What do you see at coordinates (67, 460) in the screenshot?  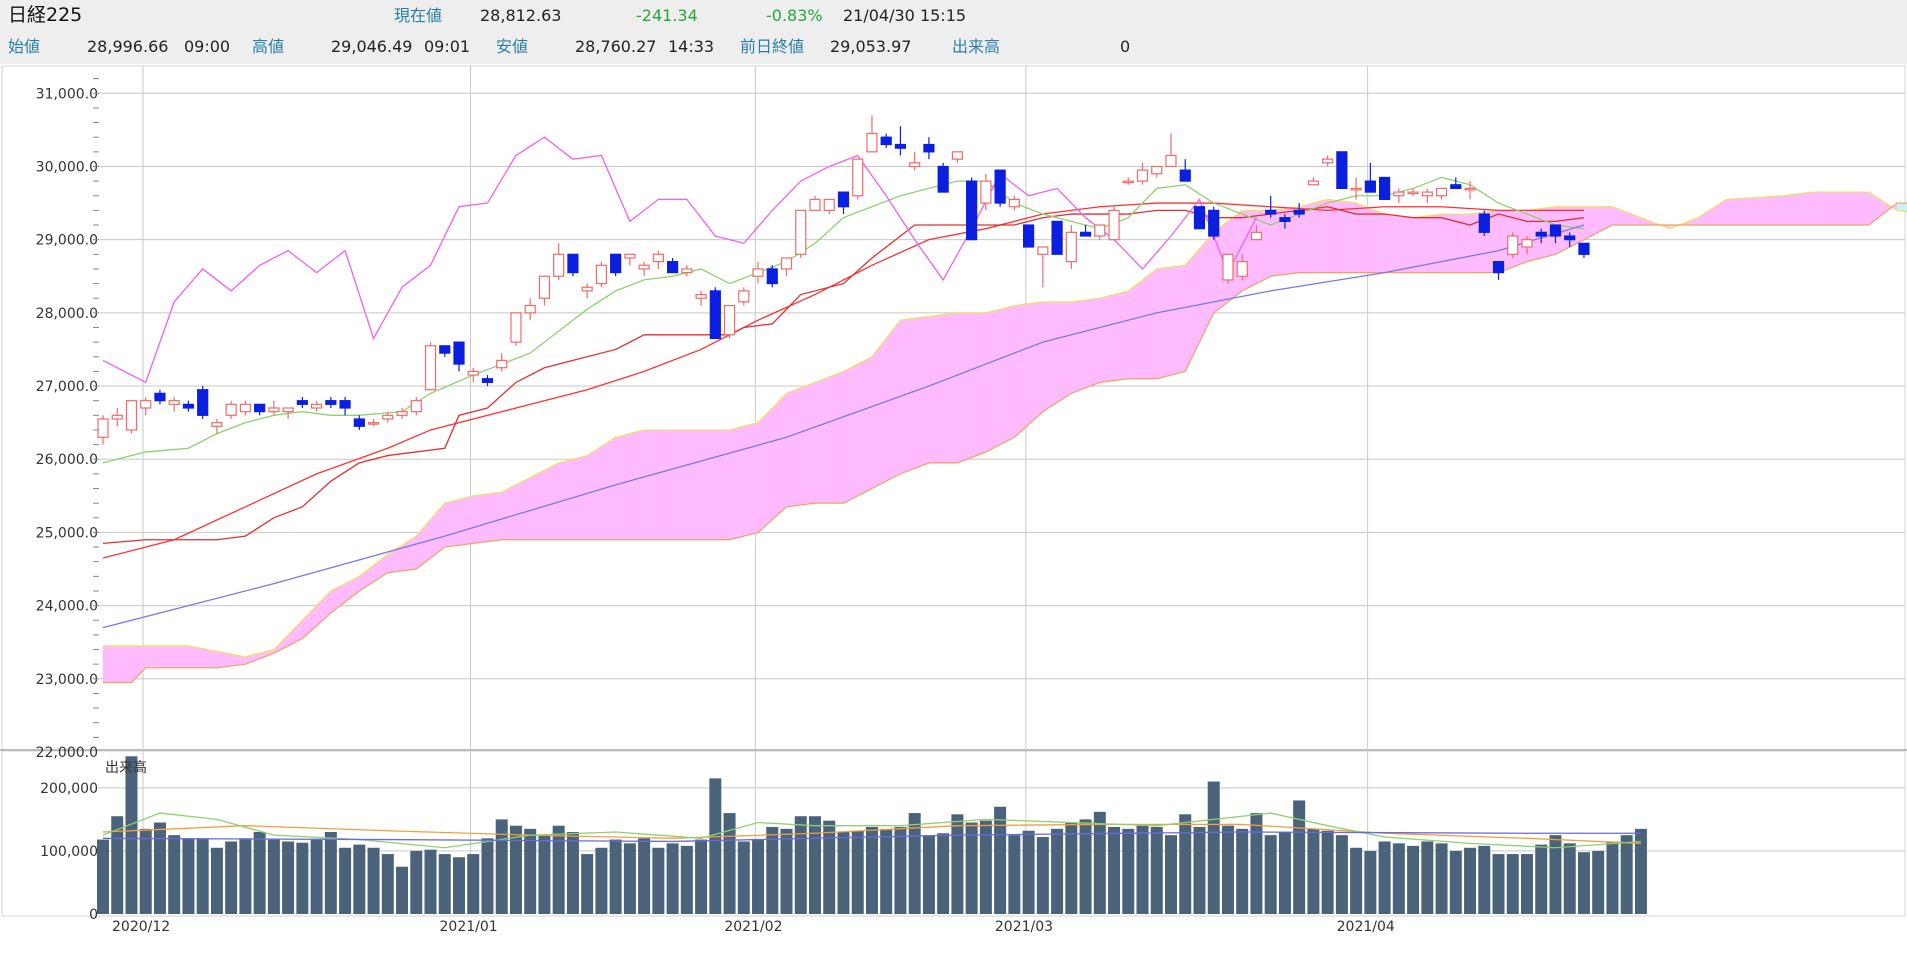 I see `price-tick-label: 26,000.0` at bounding box center [67, 460].